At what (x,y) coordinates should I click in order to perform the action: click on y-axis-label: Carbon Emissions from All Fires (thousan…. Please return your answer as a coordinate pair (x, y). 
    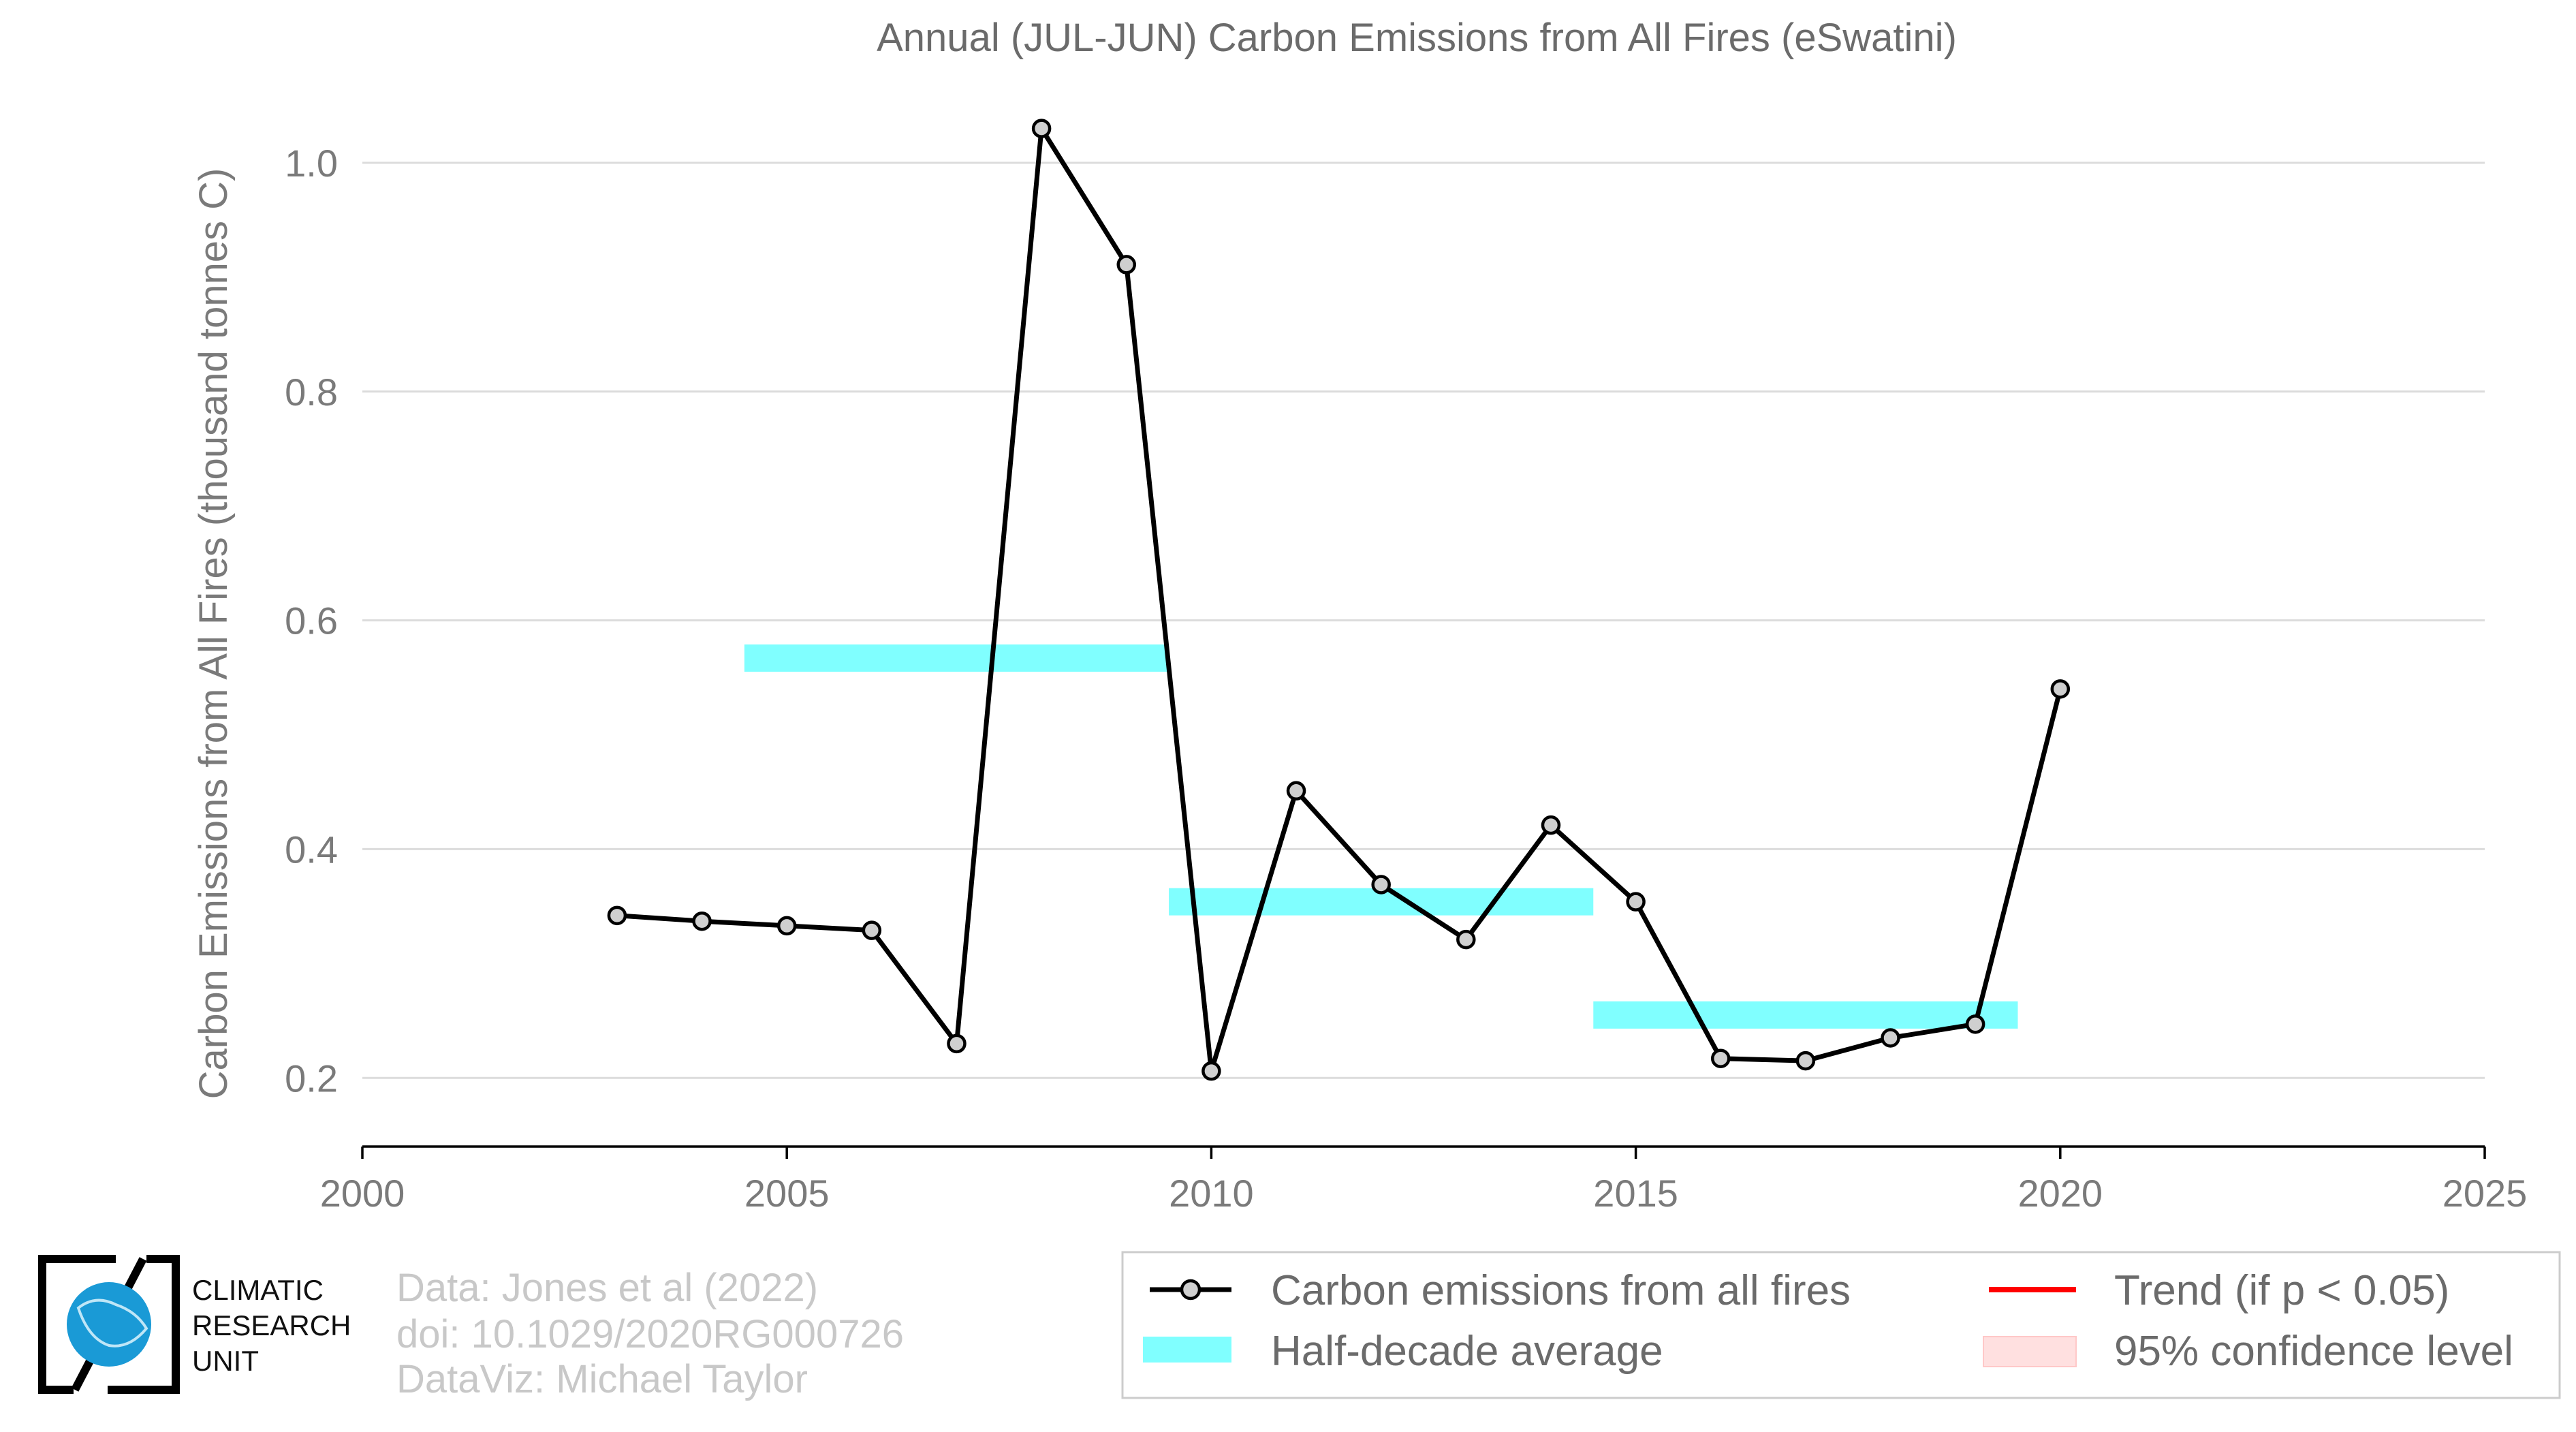
    Looking at the image, I should click on (213, 634).